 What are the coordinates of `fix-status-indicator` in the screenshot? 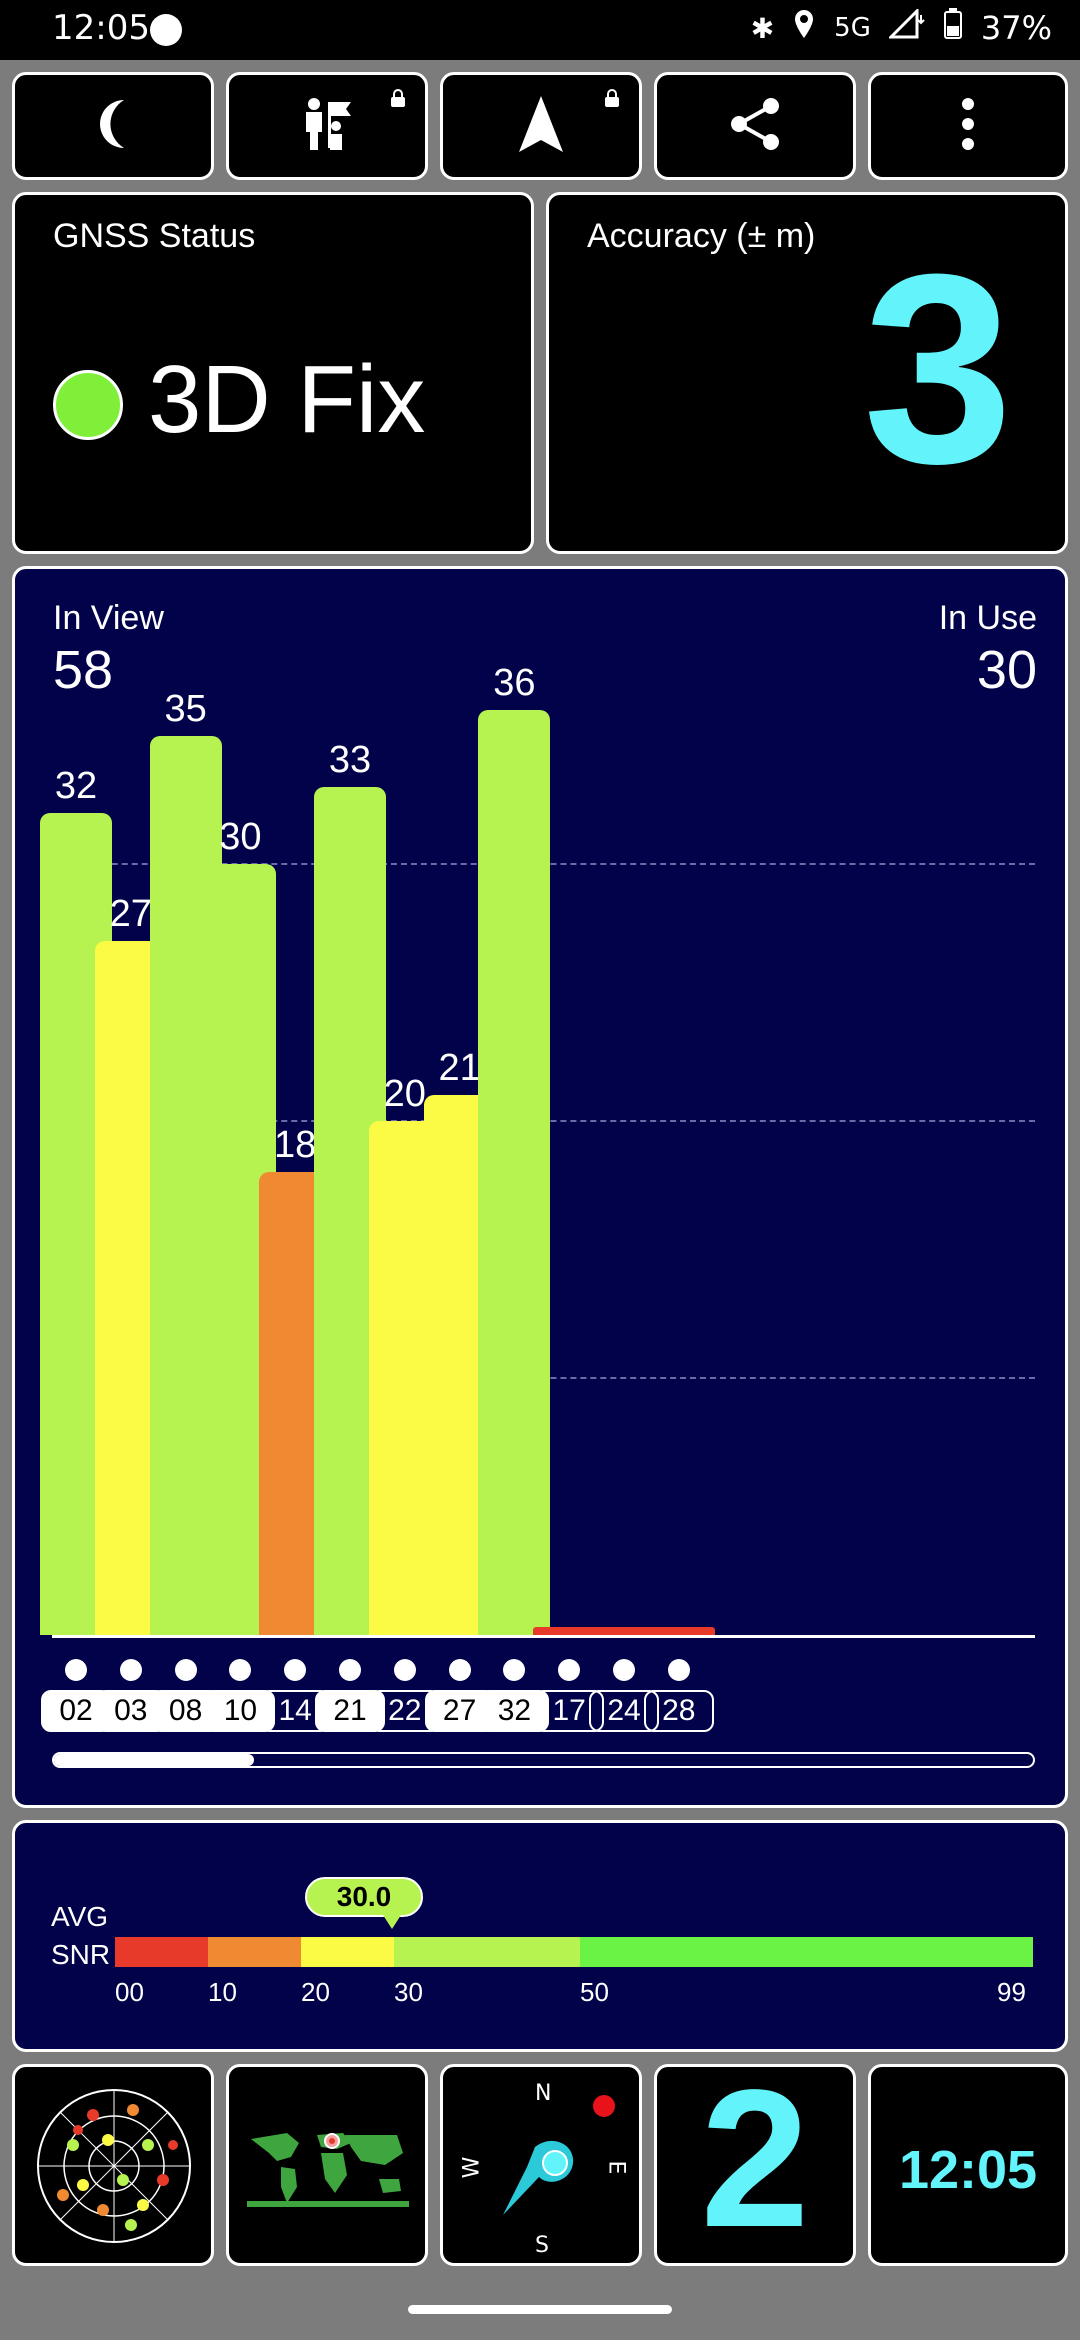 It's located at (88, 405).